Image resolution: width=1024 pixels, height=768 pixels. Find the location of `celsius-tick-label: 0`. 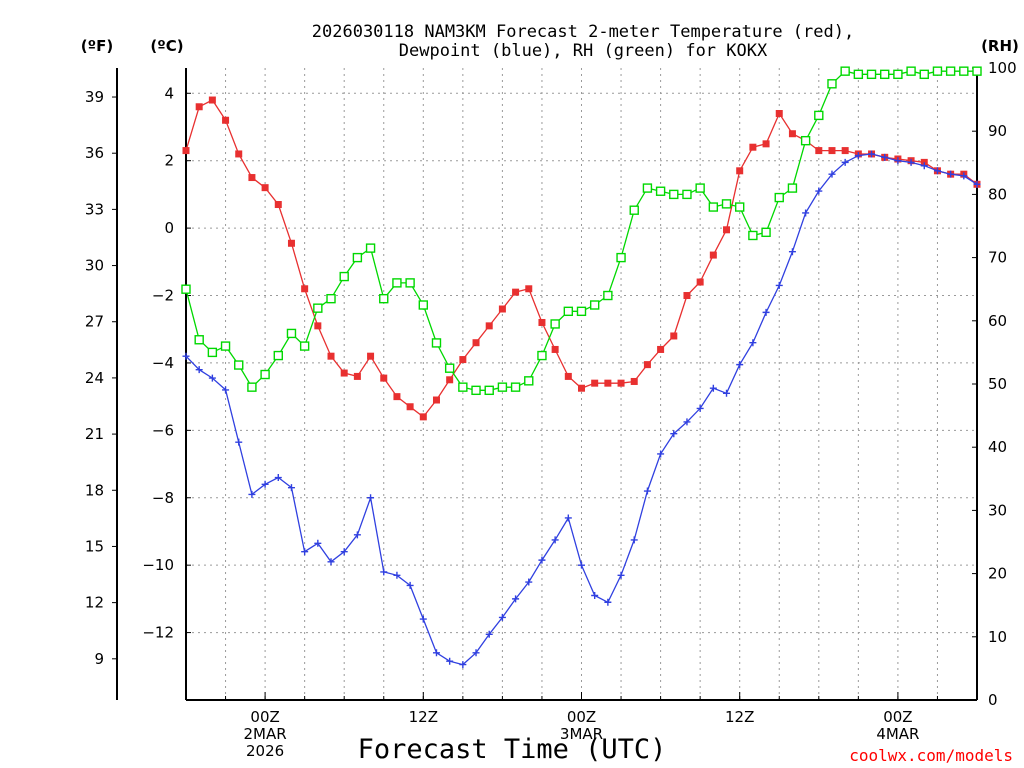

celsius-tick-label: 0 is located at coordinates (169, 228).